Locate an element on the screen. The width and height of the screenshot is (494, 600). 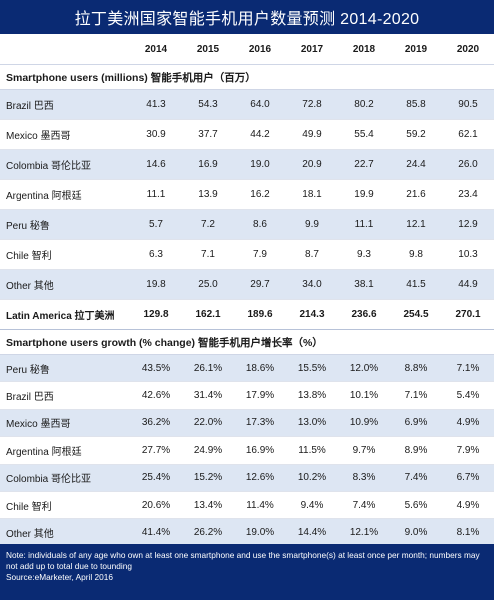
value-cell: 10.1% is located at coordinates (364, 396).